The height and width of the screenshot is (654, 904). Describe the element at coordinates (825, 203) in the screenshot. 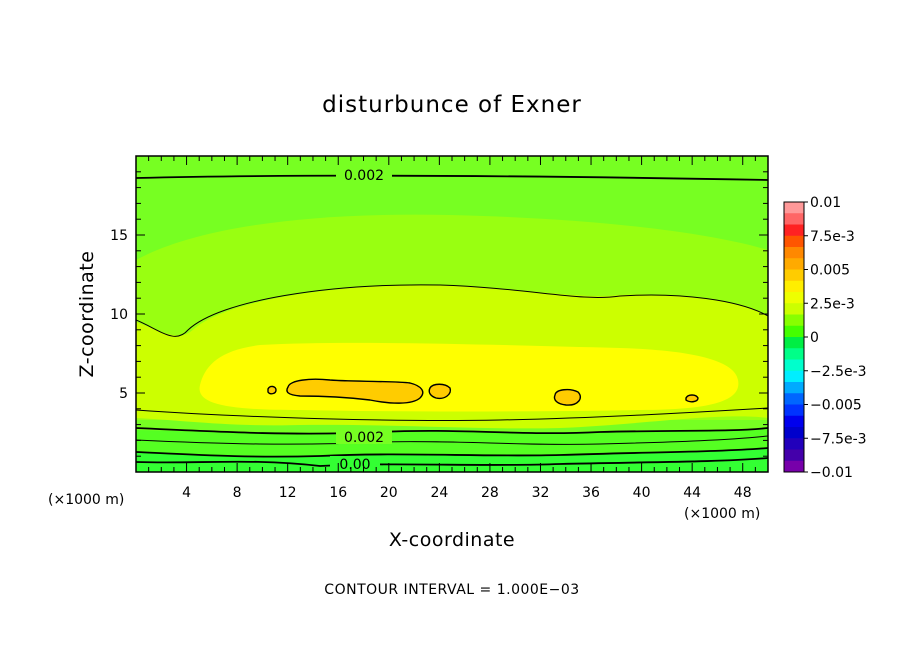

I see `colorbar-tick-label: 0.01` at that location.